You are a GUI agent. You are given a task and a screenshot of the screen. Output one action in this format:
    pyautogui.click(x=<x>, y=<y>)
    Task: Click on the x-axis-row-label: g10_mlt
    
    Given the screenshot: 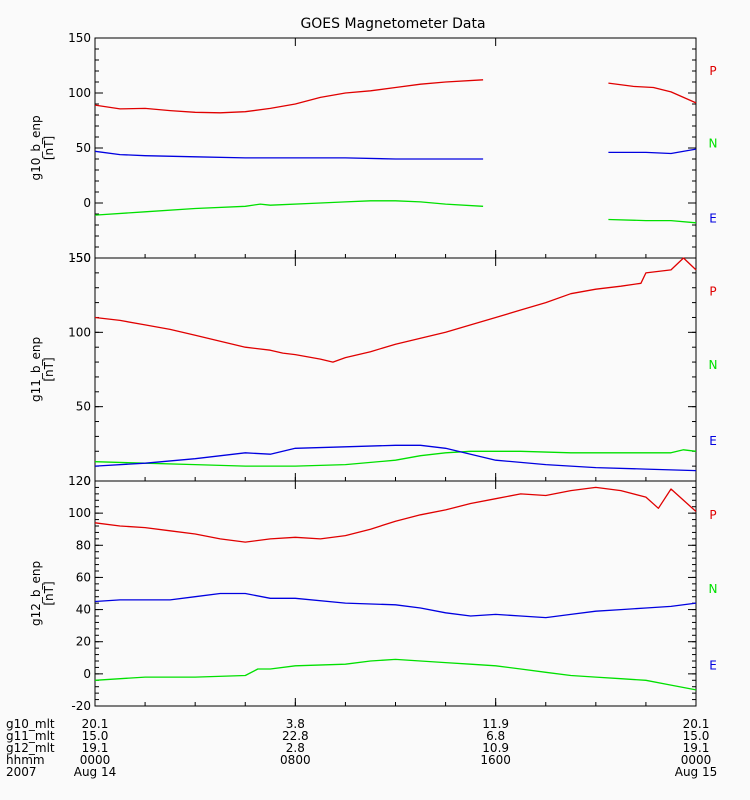 What is the action you would take?
    pyautogui.click(x=30, y=724)
    